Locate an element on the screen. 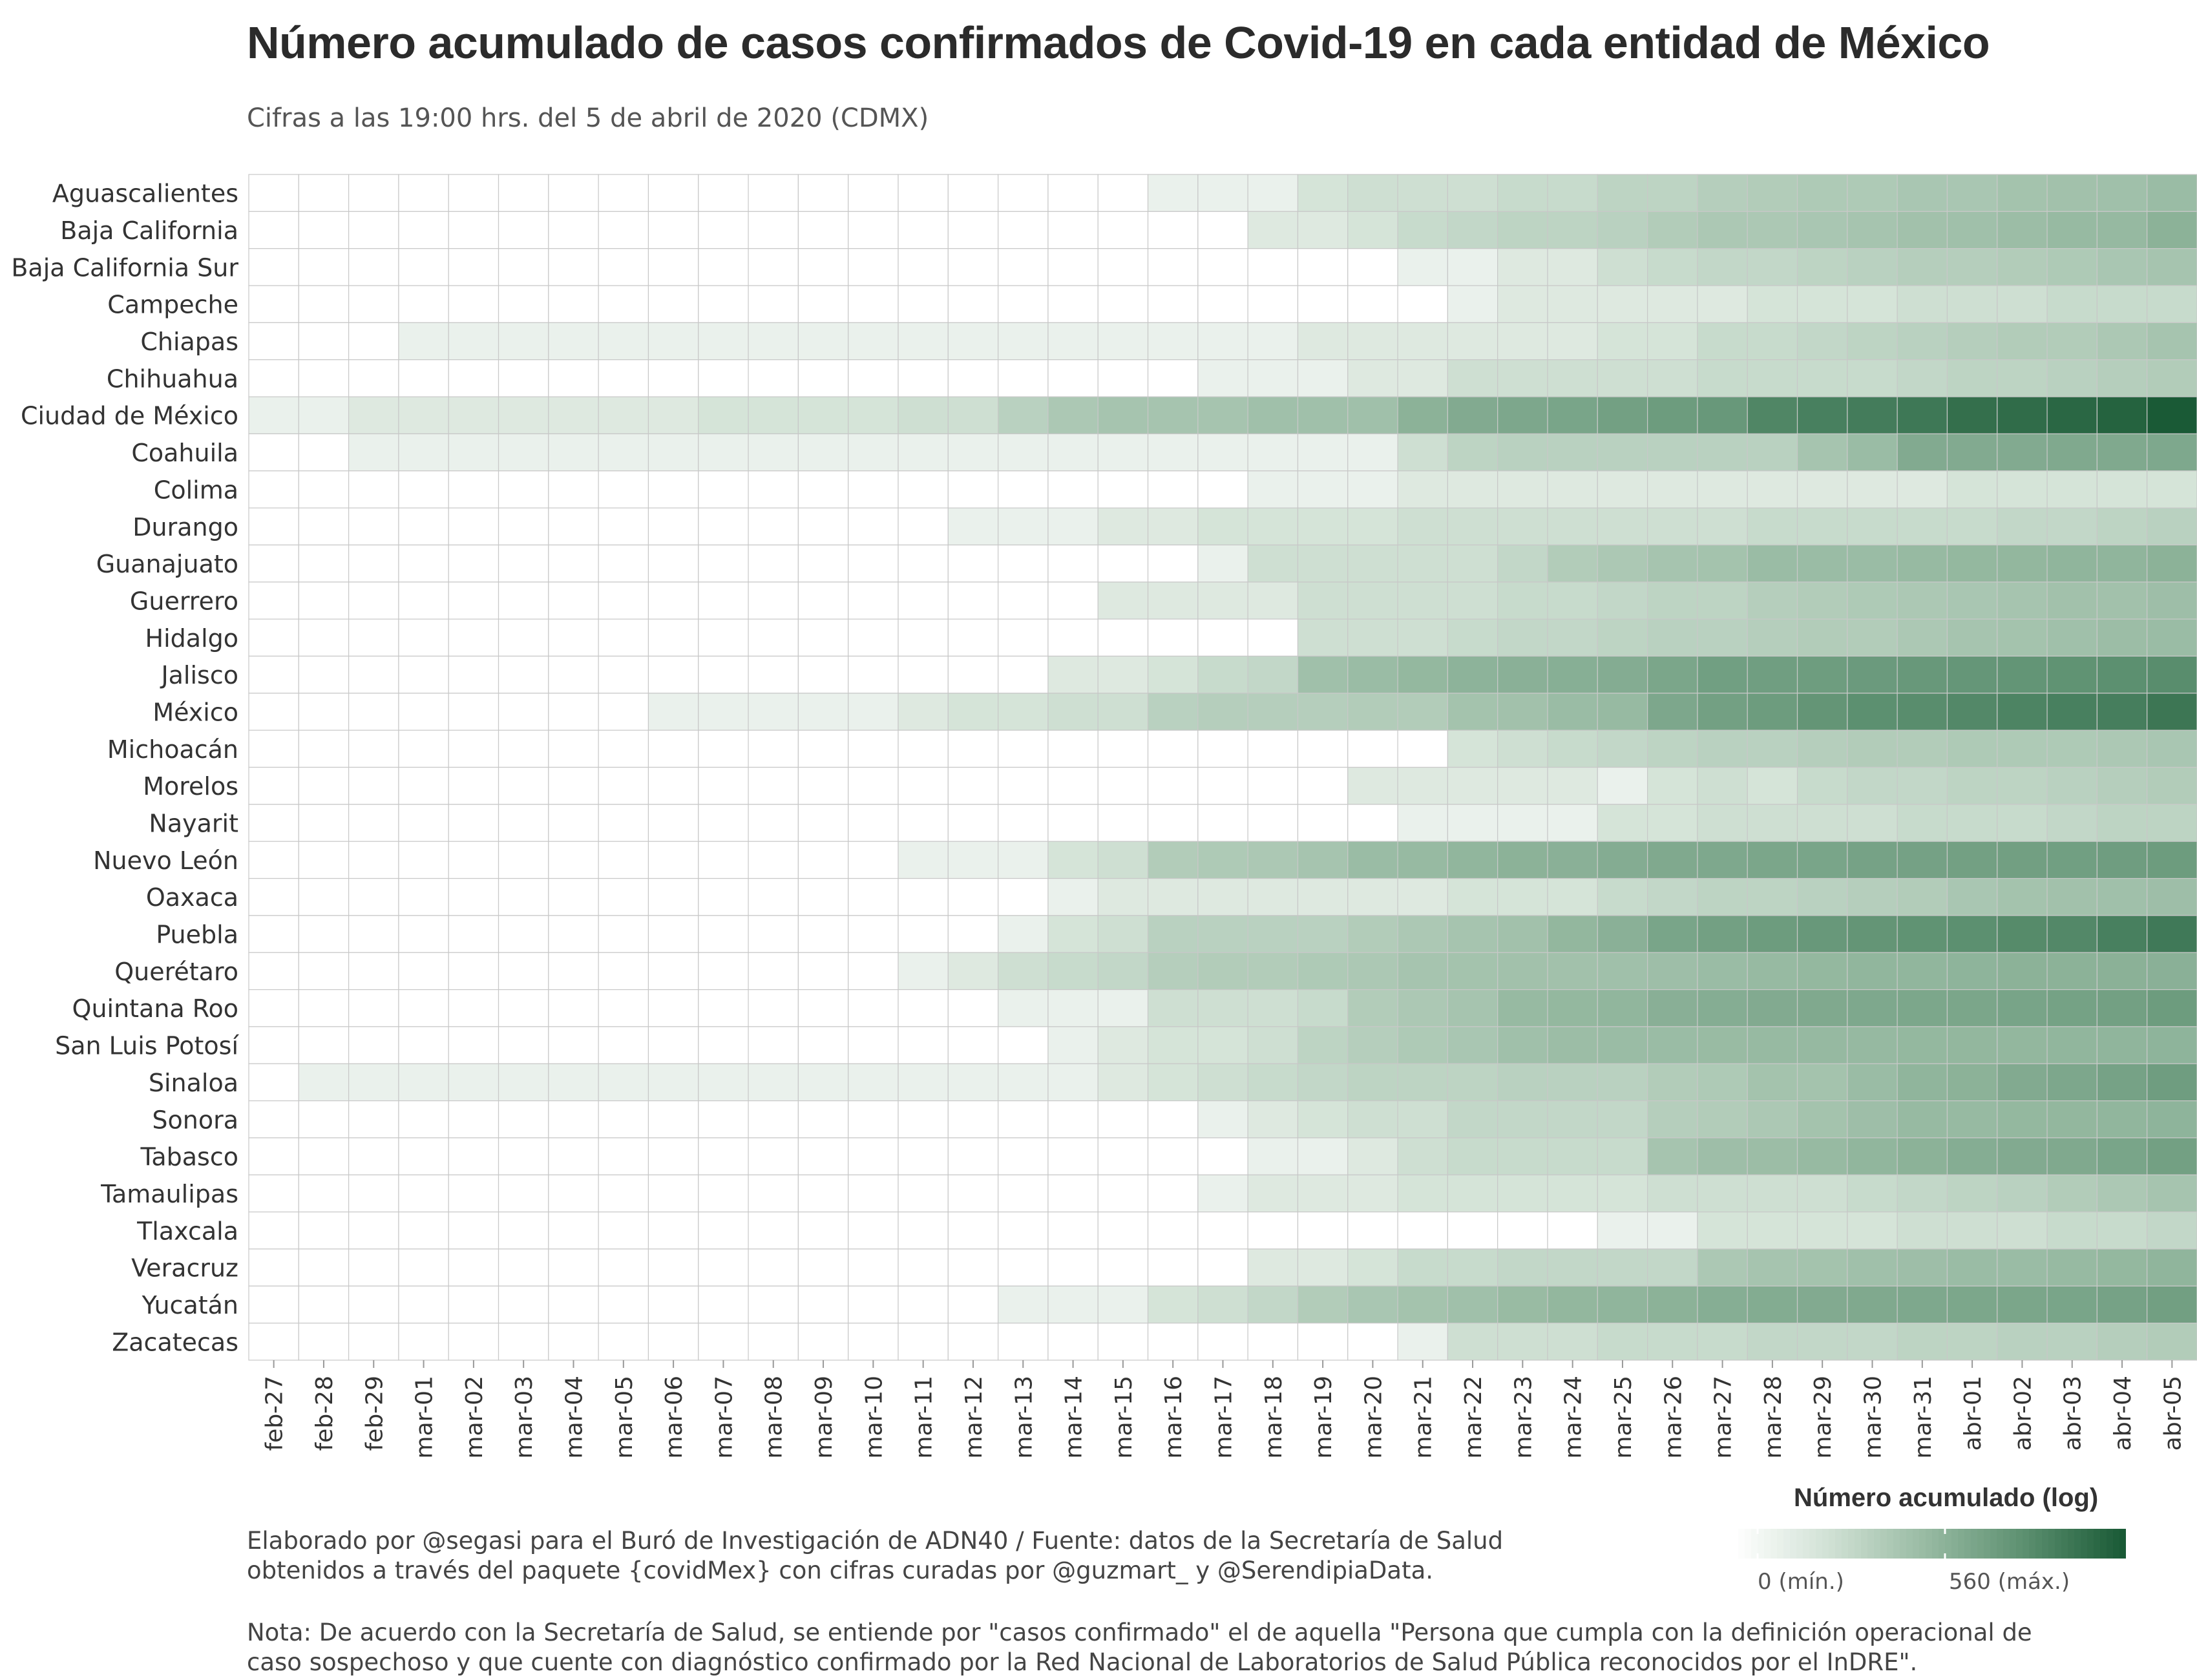  x-tick-label: mar-04 is located at coordinates (575, 1417).